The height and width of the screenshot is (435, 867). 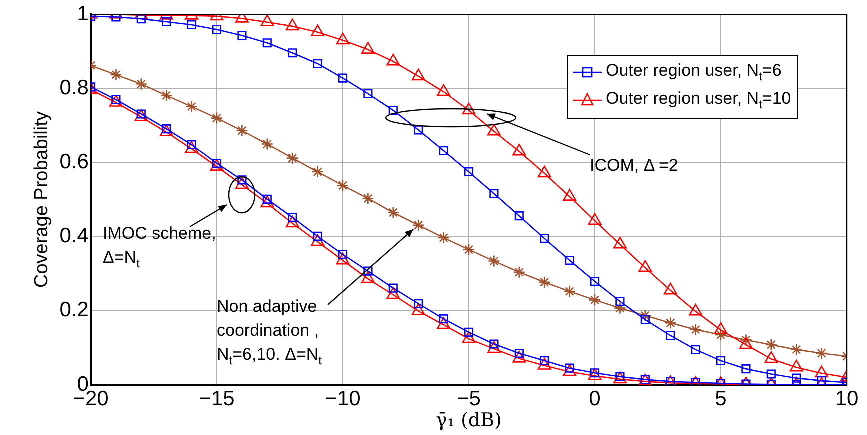 What do you see at coordinates (217, 398) in the screenshot?
I see `x-tick-label: −15` at bounding box center [217, 398].